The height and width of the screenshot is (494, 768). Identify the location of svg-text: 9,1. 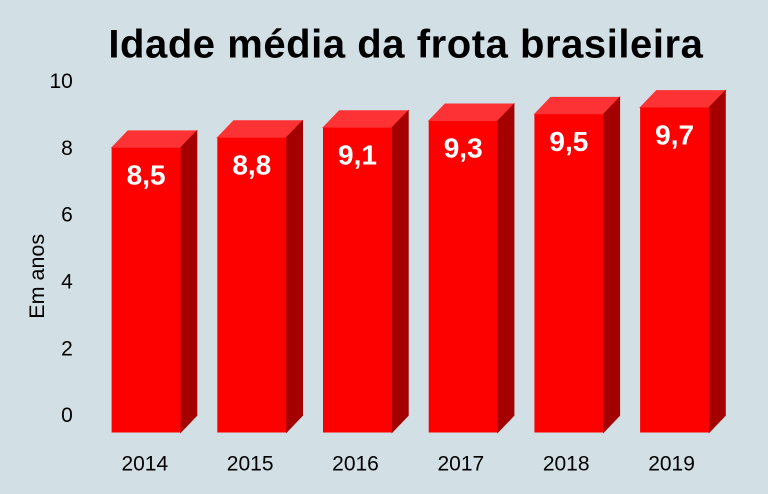
(357, 154).